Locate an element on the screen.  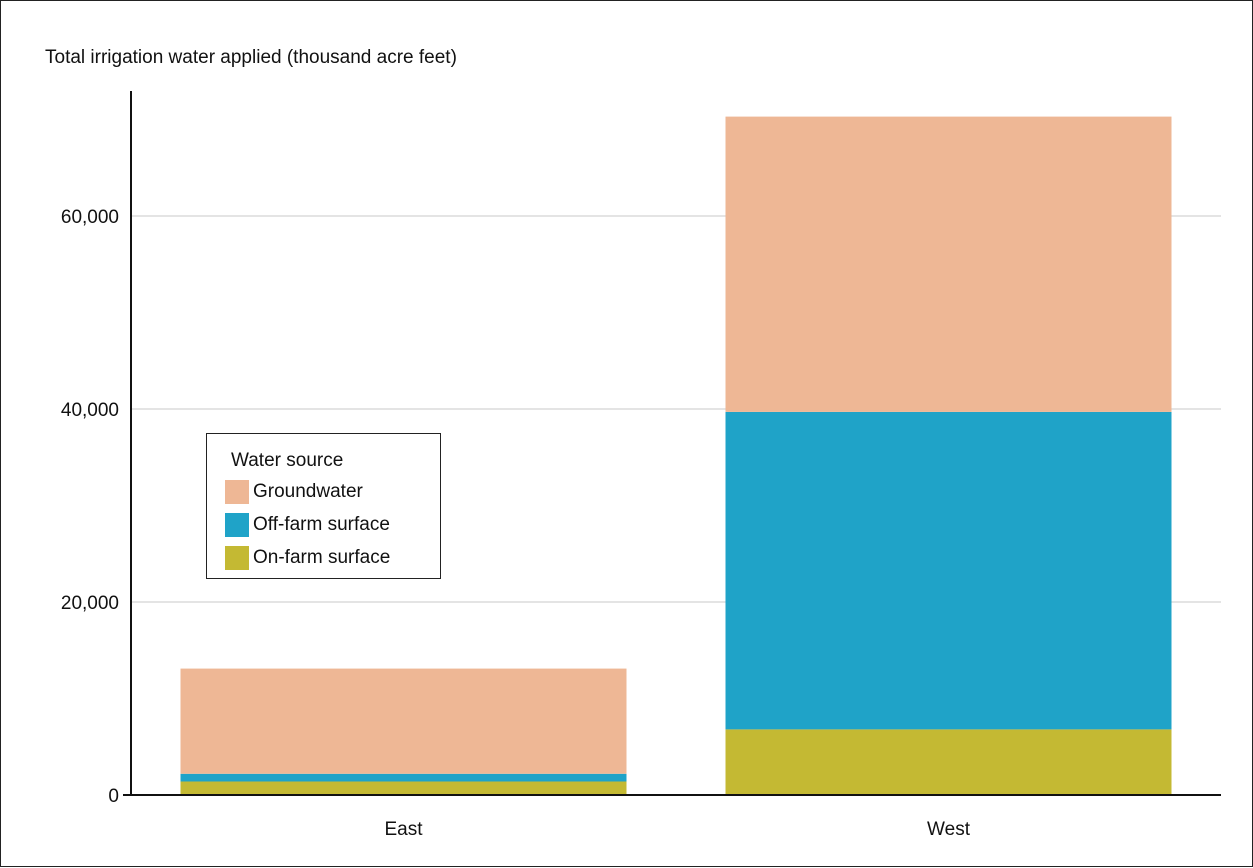
y-tick-label: 60,000 is located at coordinates (90, 217).